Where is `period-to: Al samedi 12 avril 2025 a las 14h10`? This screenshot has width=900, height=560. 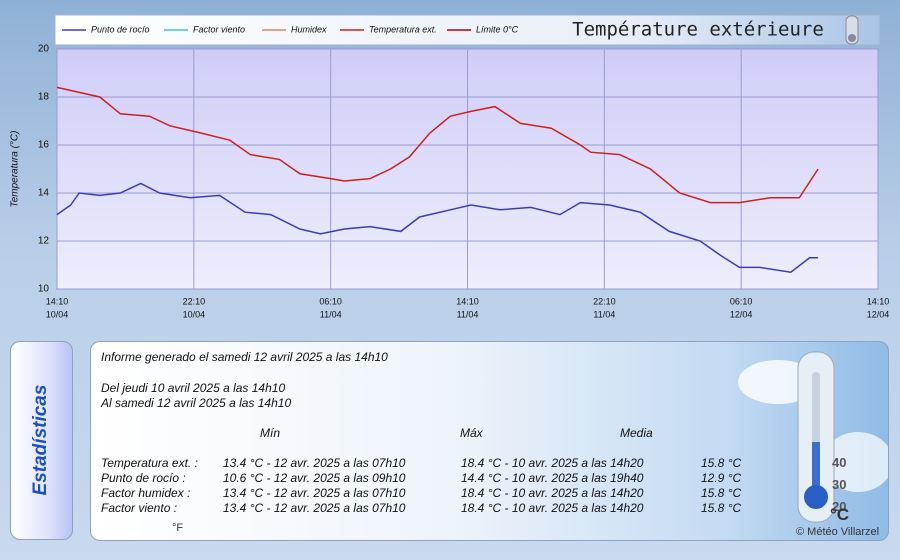 period-to: Al samedi 12 avril 2025 a las 14h10 is located at coordinates (196, 403).